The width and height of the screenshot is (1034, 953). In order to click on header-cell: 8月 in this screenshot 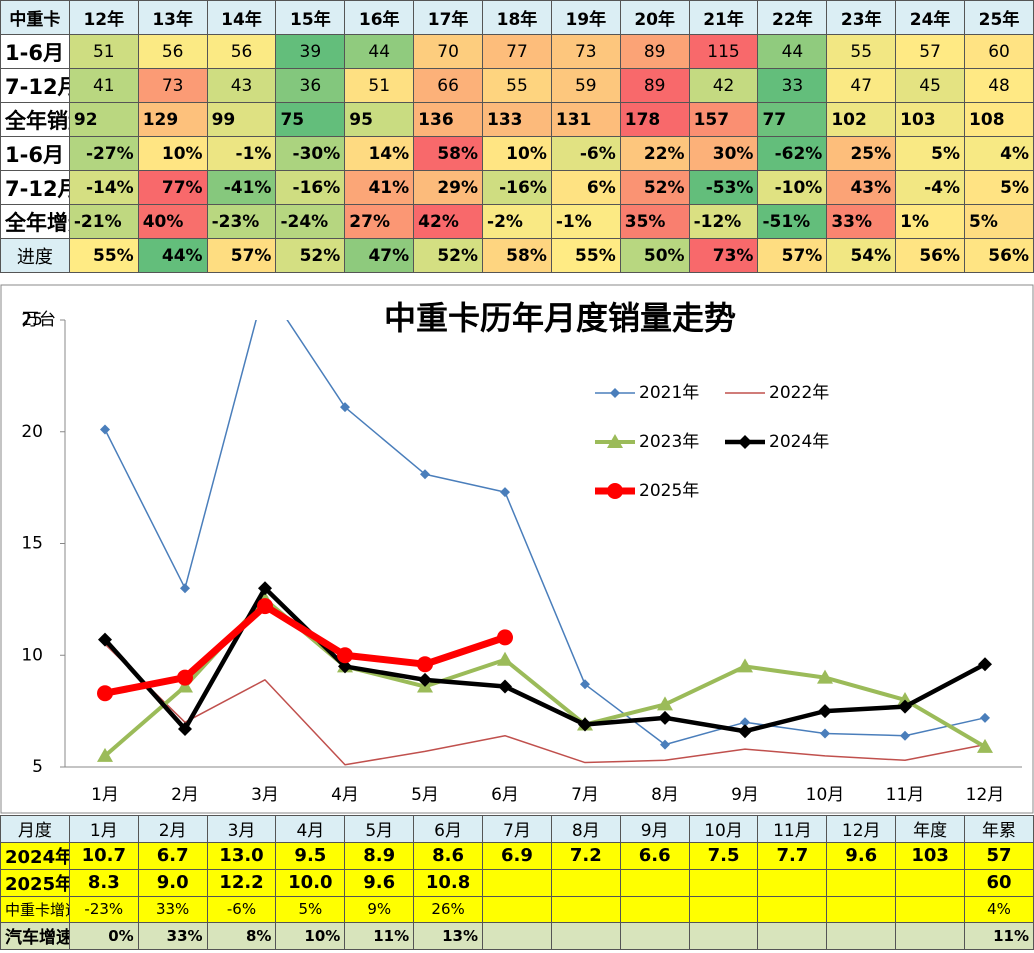, I will do `click(585, 829)`.